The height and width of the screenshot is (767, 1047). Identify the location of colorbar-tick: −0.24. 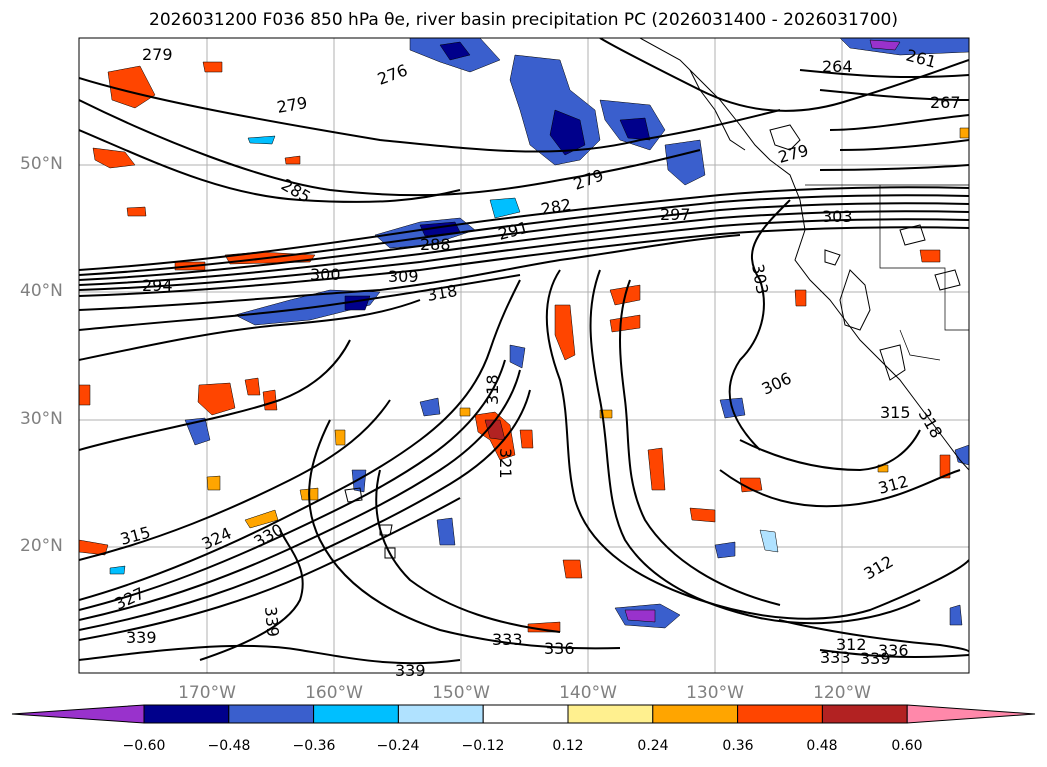
(398, 746).